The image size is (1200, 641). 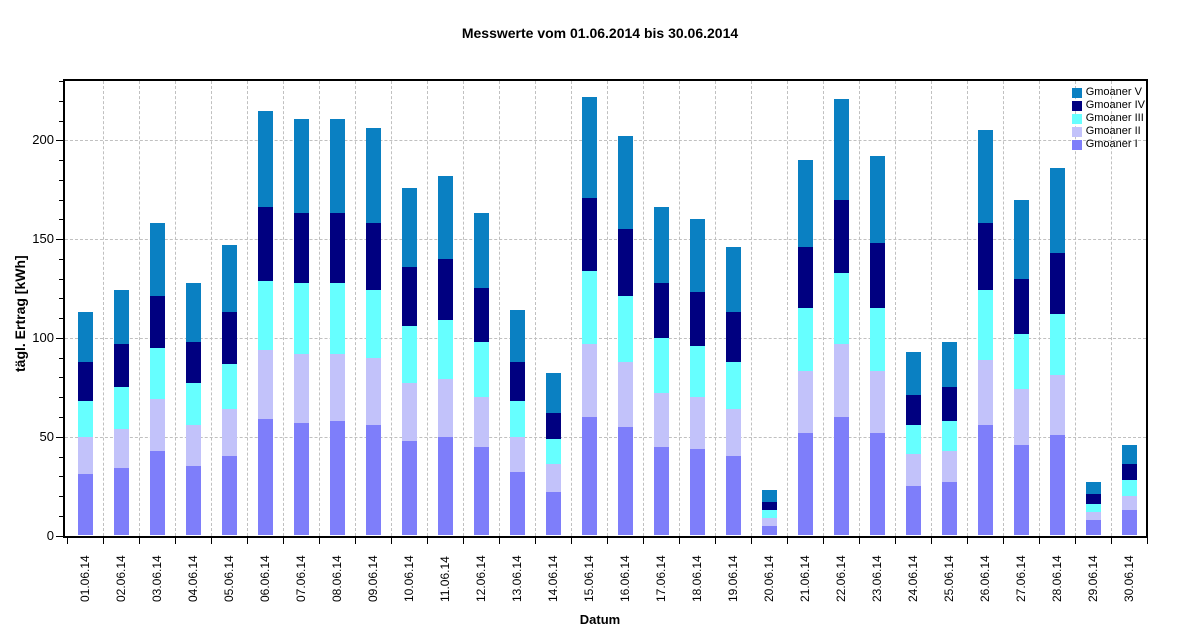 I want to click on legend-item: Gmoaner V, so click(x=1108, y=92).